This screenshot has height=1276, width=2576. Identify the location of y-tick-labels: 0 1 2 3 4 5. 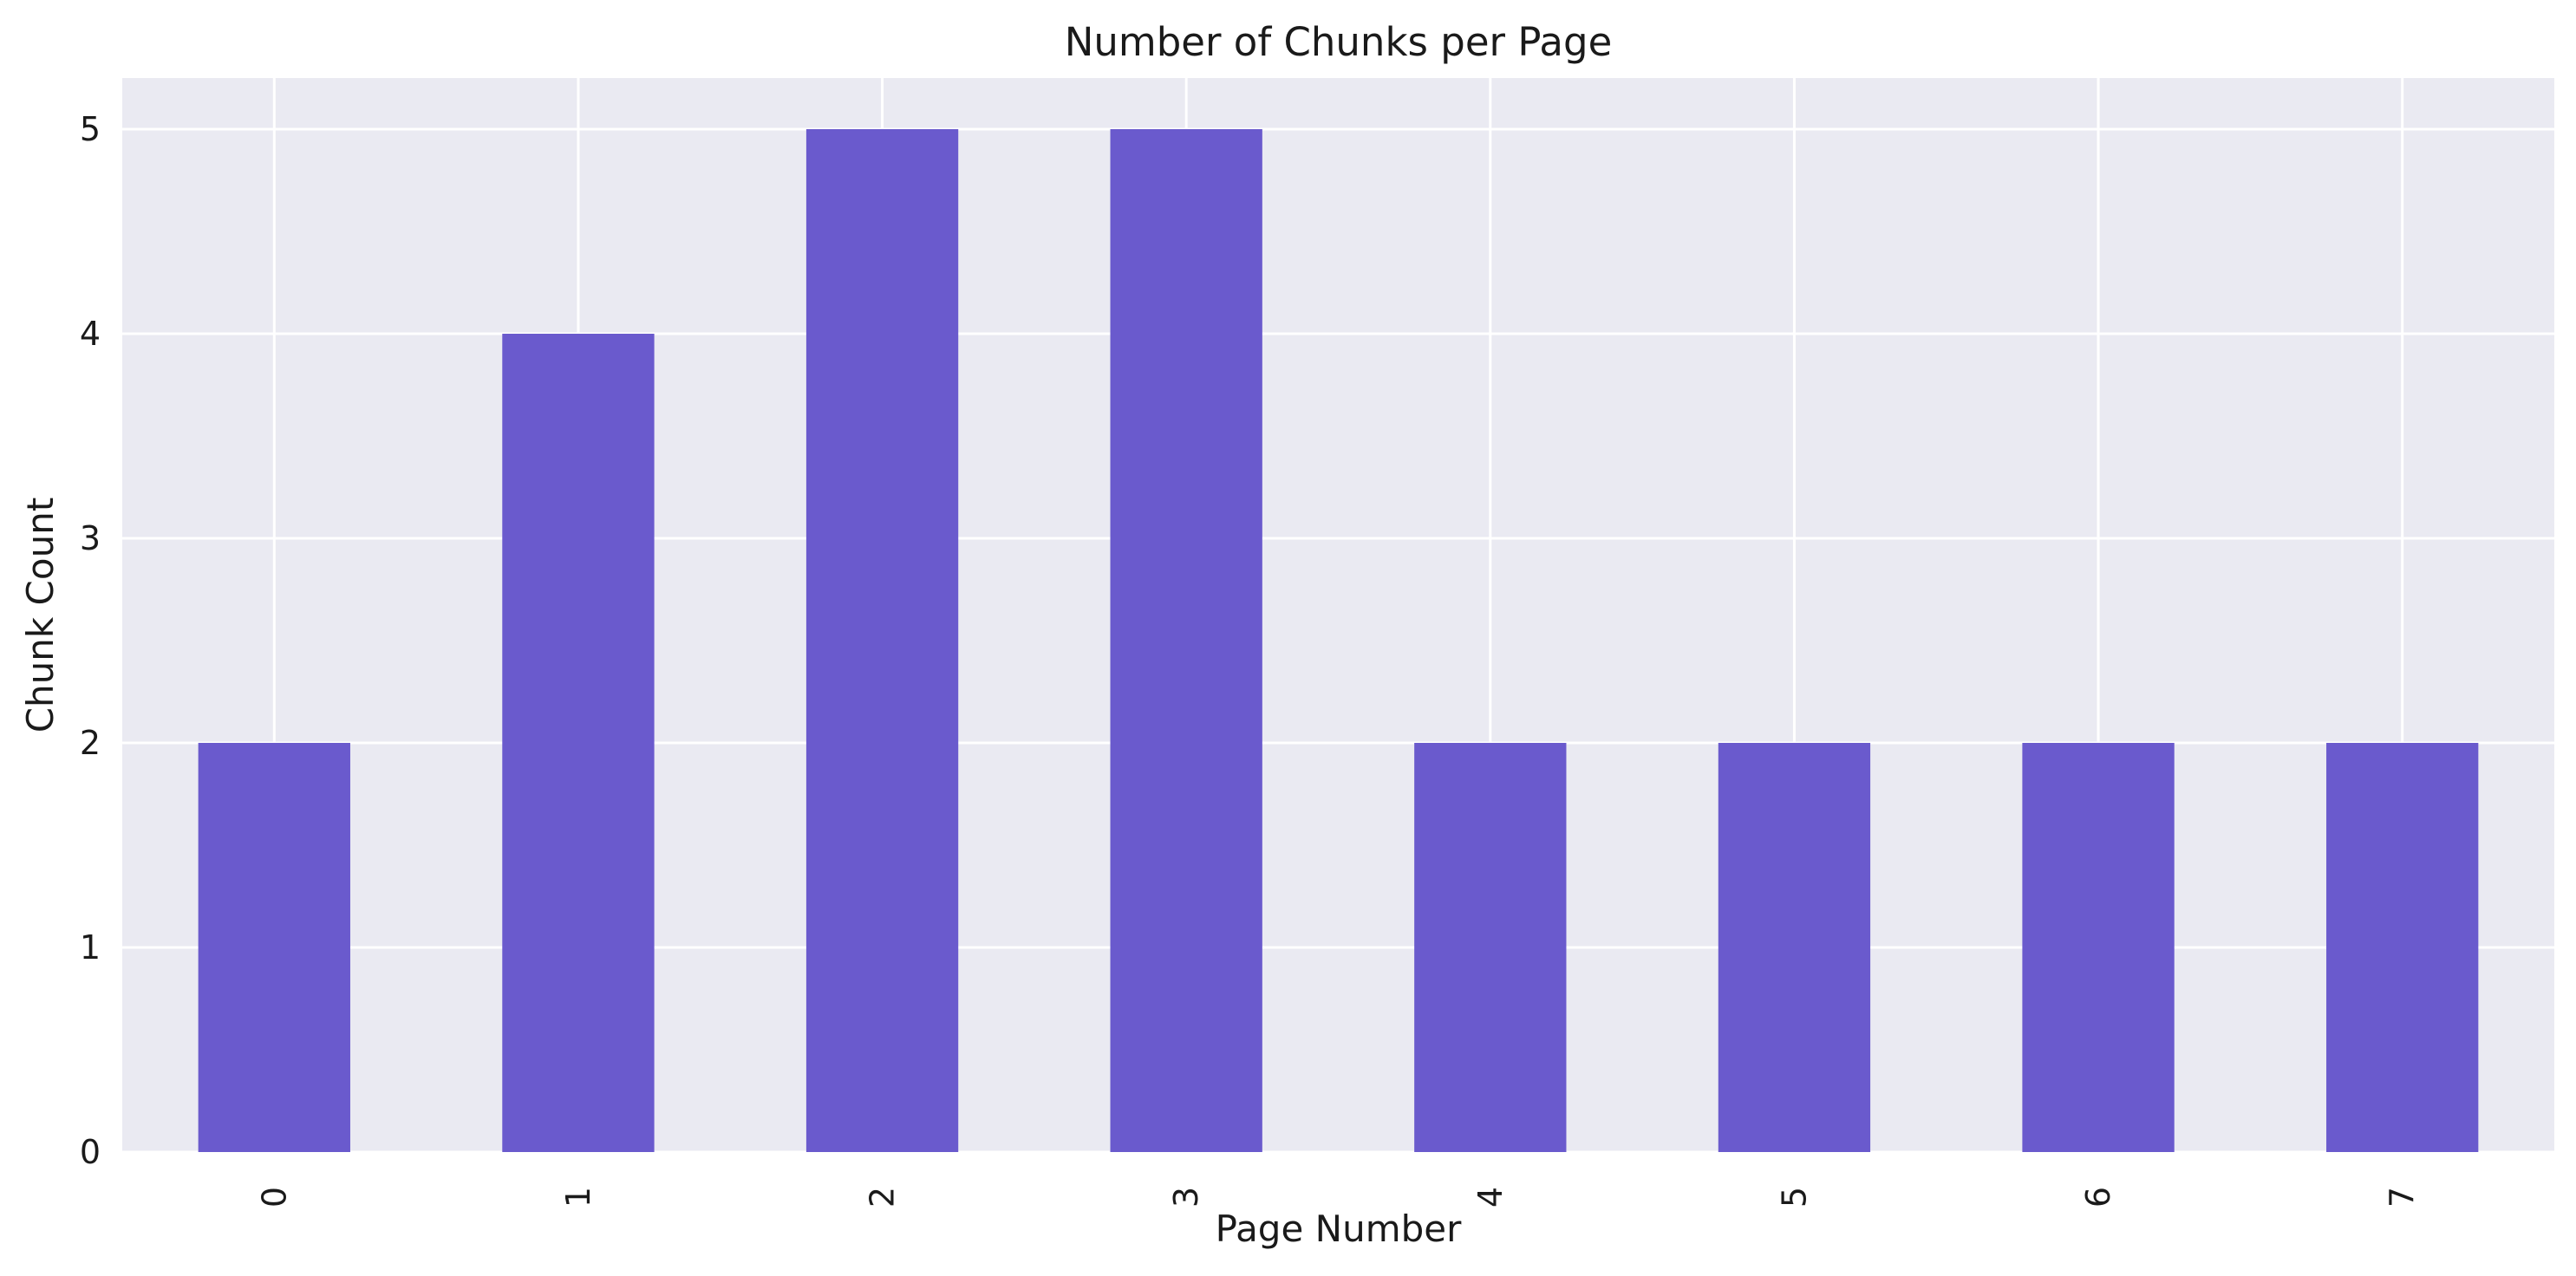
(91, 640).